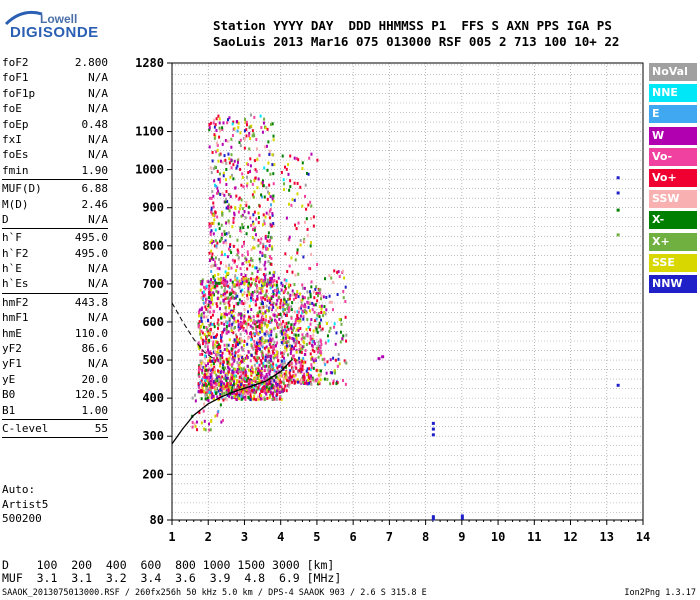 This screenshot has width=700, height=600. I want to click on param-row: h`F2 495.0, so click(55, 253).